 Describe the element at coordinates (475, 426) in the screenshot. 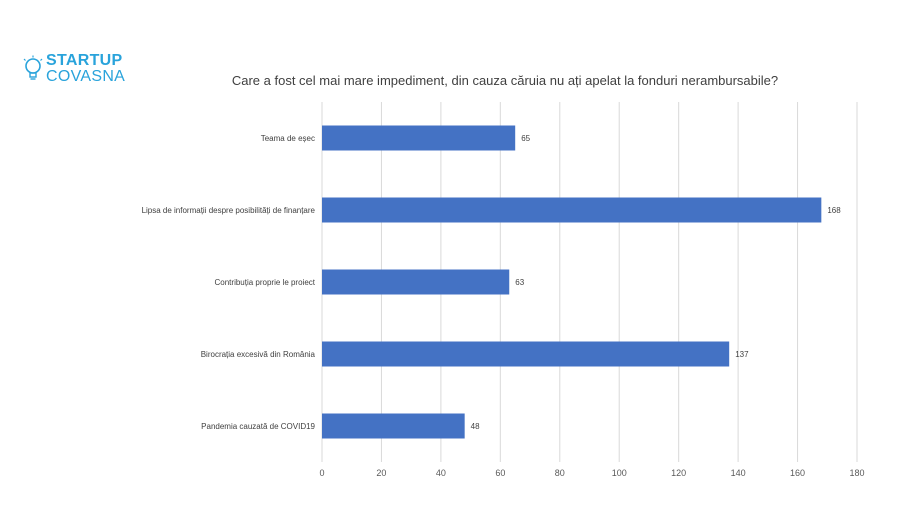

I see `data-label: 48` at that location.